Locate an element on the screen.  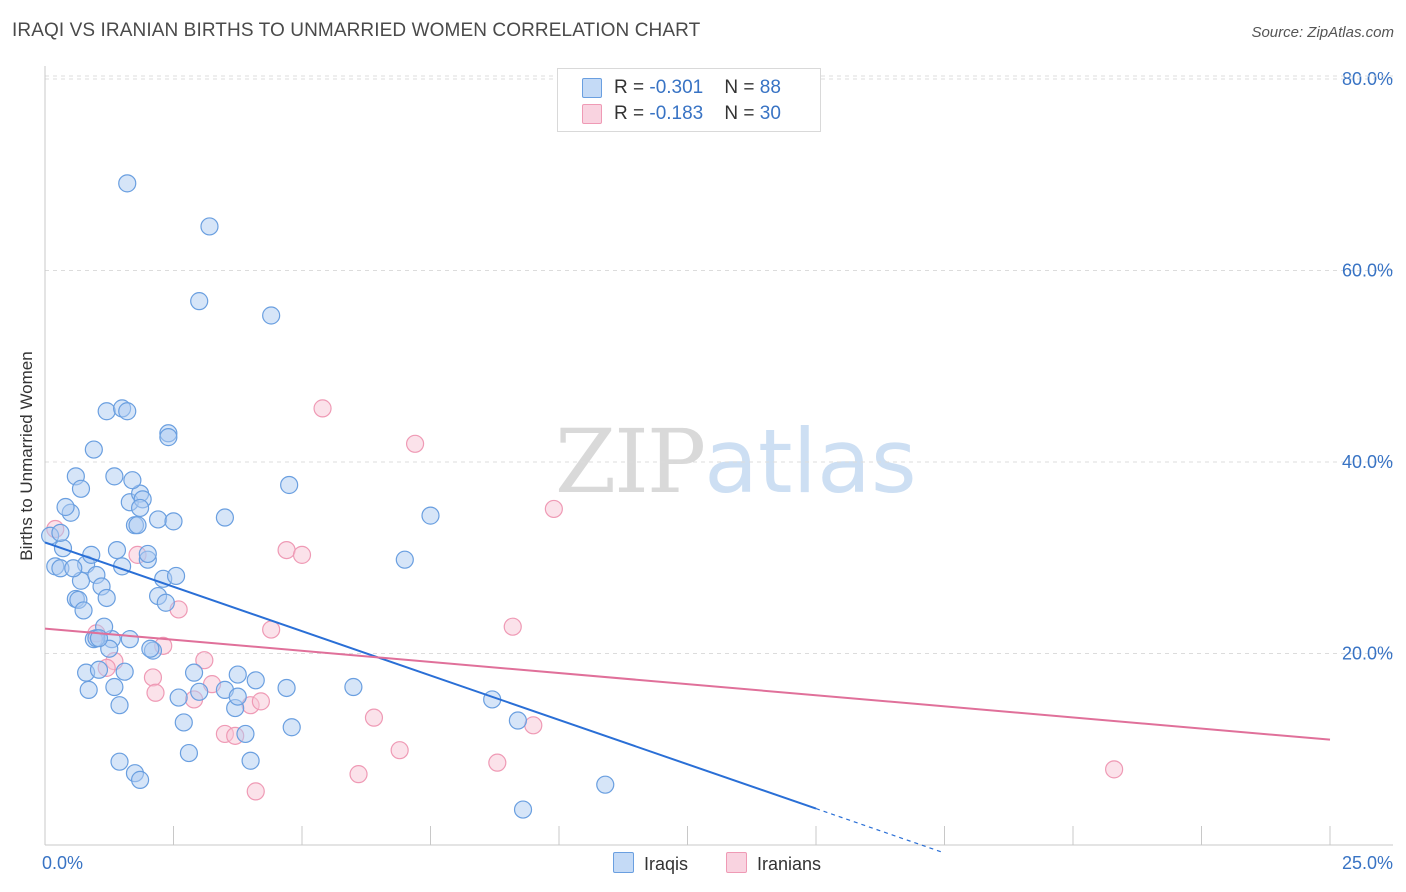
iranians-swatch is located at coordinates (592, 114).